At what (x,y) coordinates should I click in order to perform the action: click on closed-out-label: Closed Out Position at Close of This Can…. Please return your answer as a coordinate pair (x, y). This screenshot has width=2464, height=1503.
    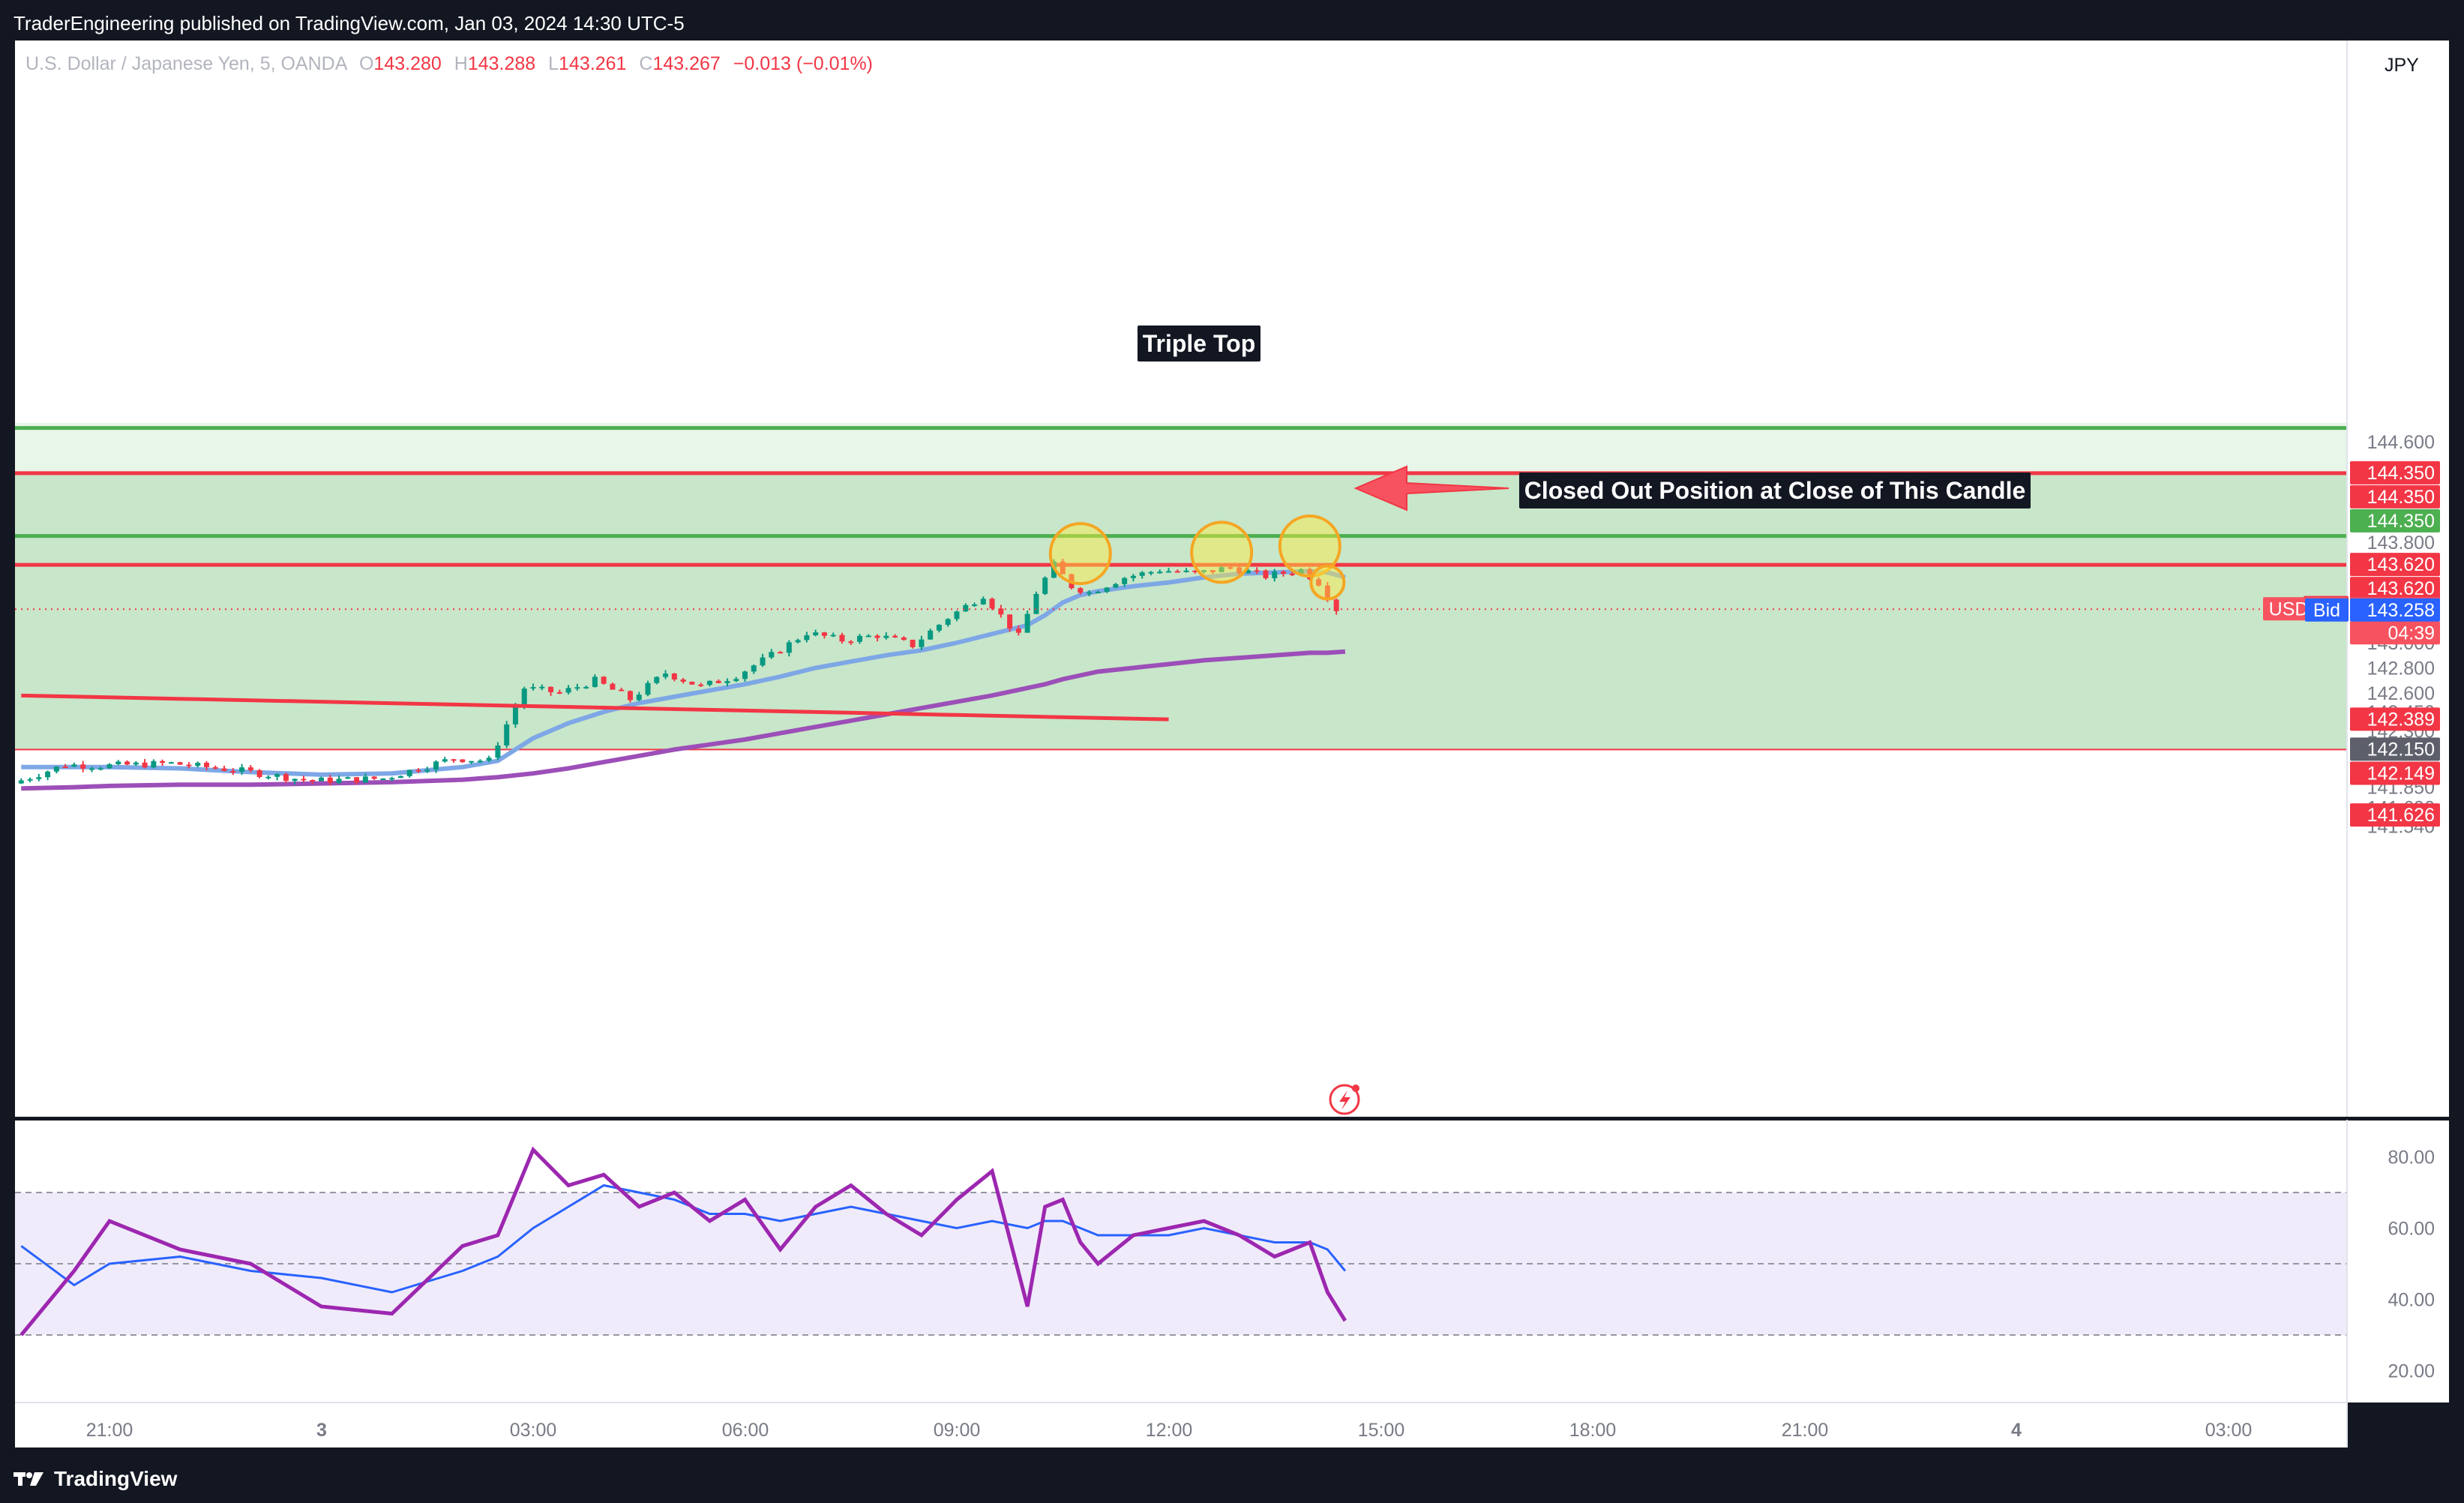
    Looking at the image, I should click on (1775, 490).